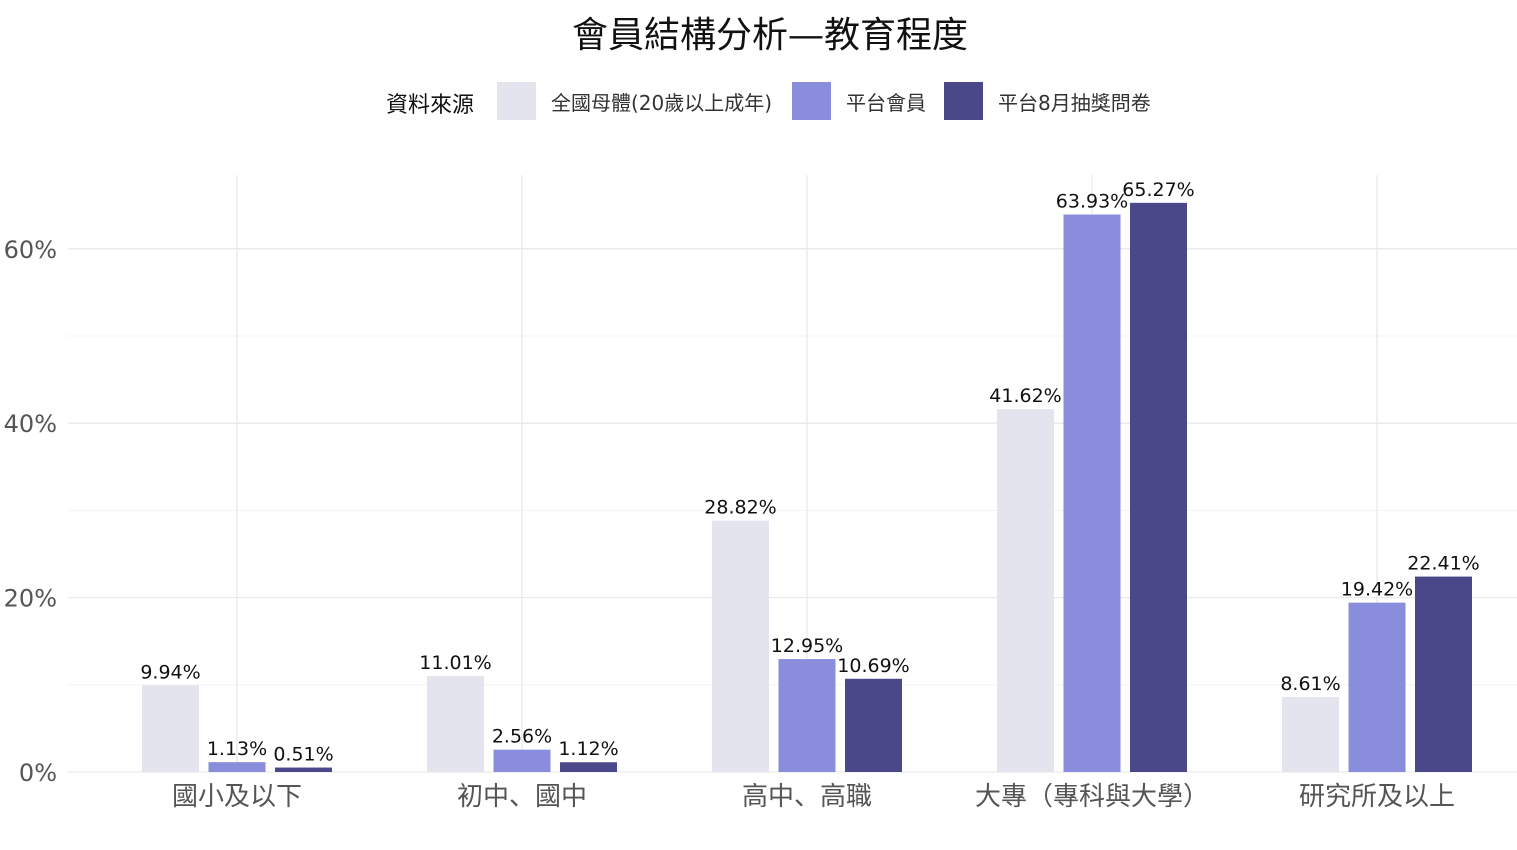 Image resolution: width=1517 pixels, height=850 pixels. Describe the element at coordinates (1377, 797) in the screenshot. I see `x-category-label: 研究所及以上` at that location.